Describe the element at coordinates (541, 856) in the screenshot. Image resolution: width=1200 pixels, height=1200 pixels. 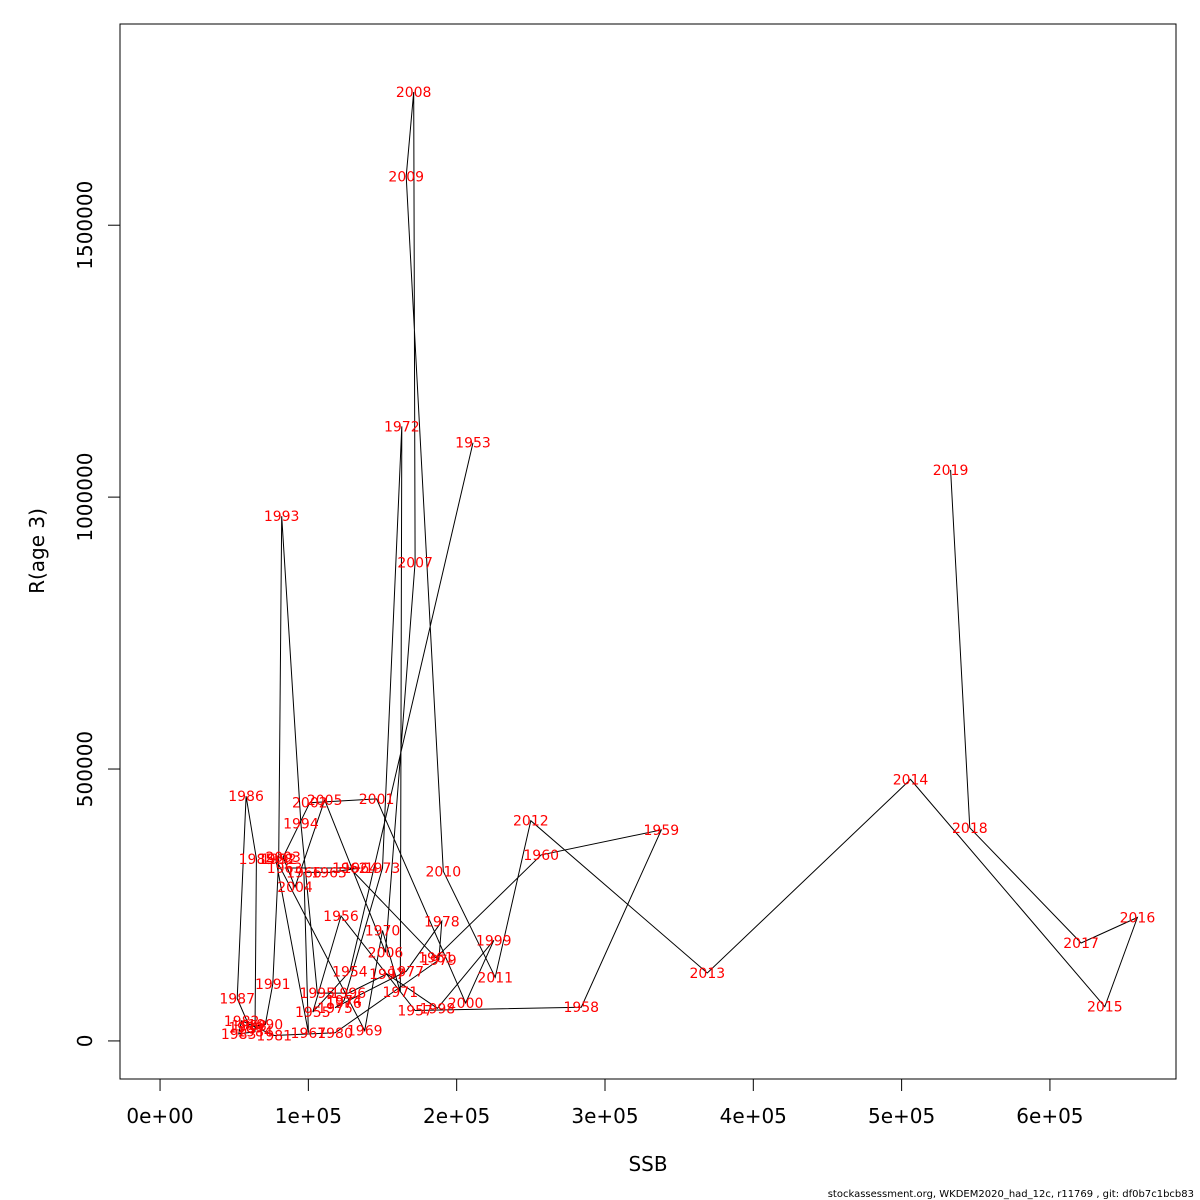
I see `year-label-1960: 1960` at that location.